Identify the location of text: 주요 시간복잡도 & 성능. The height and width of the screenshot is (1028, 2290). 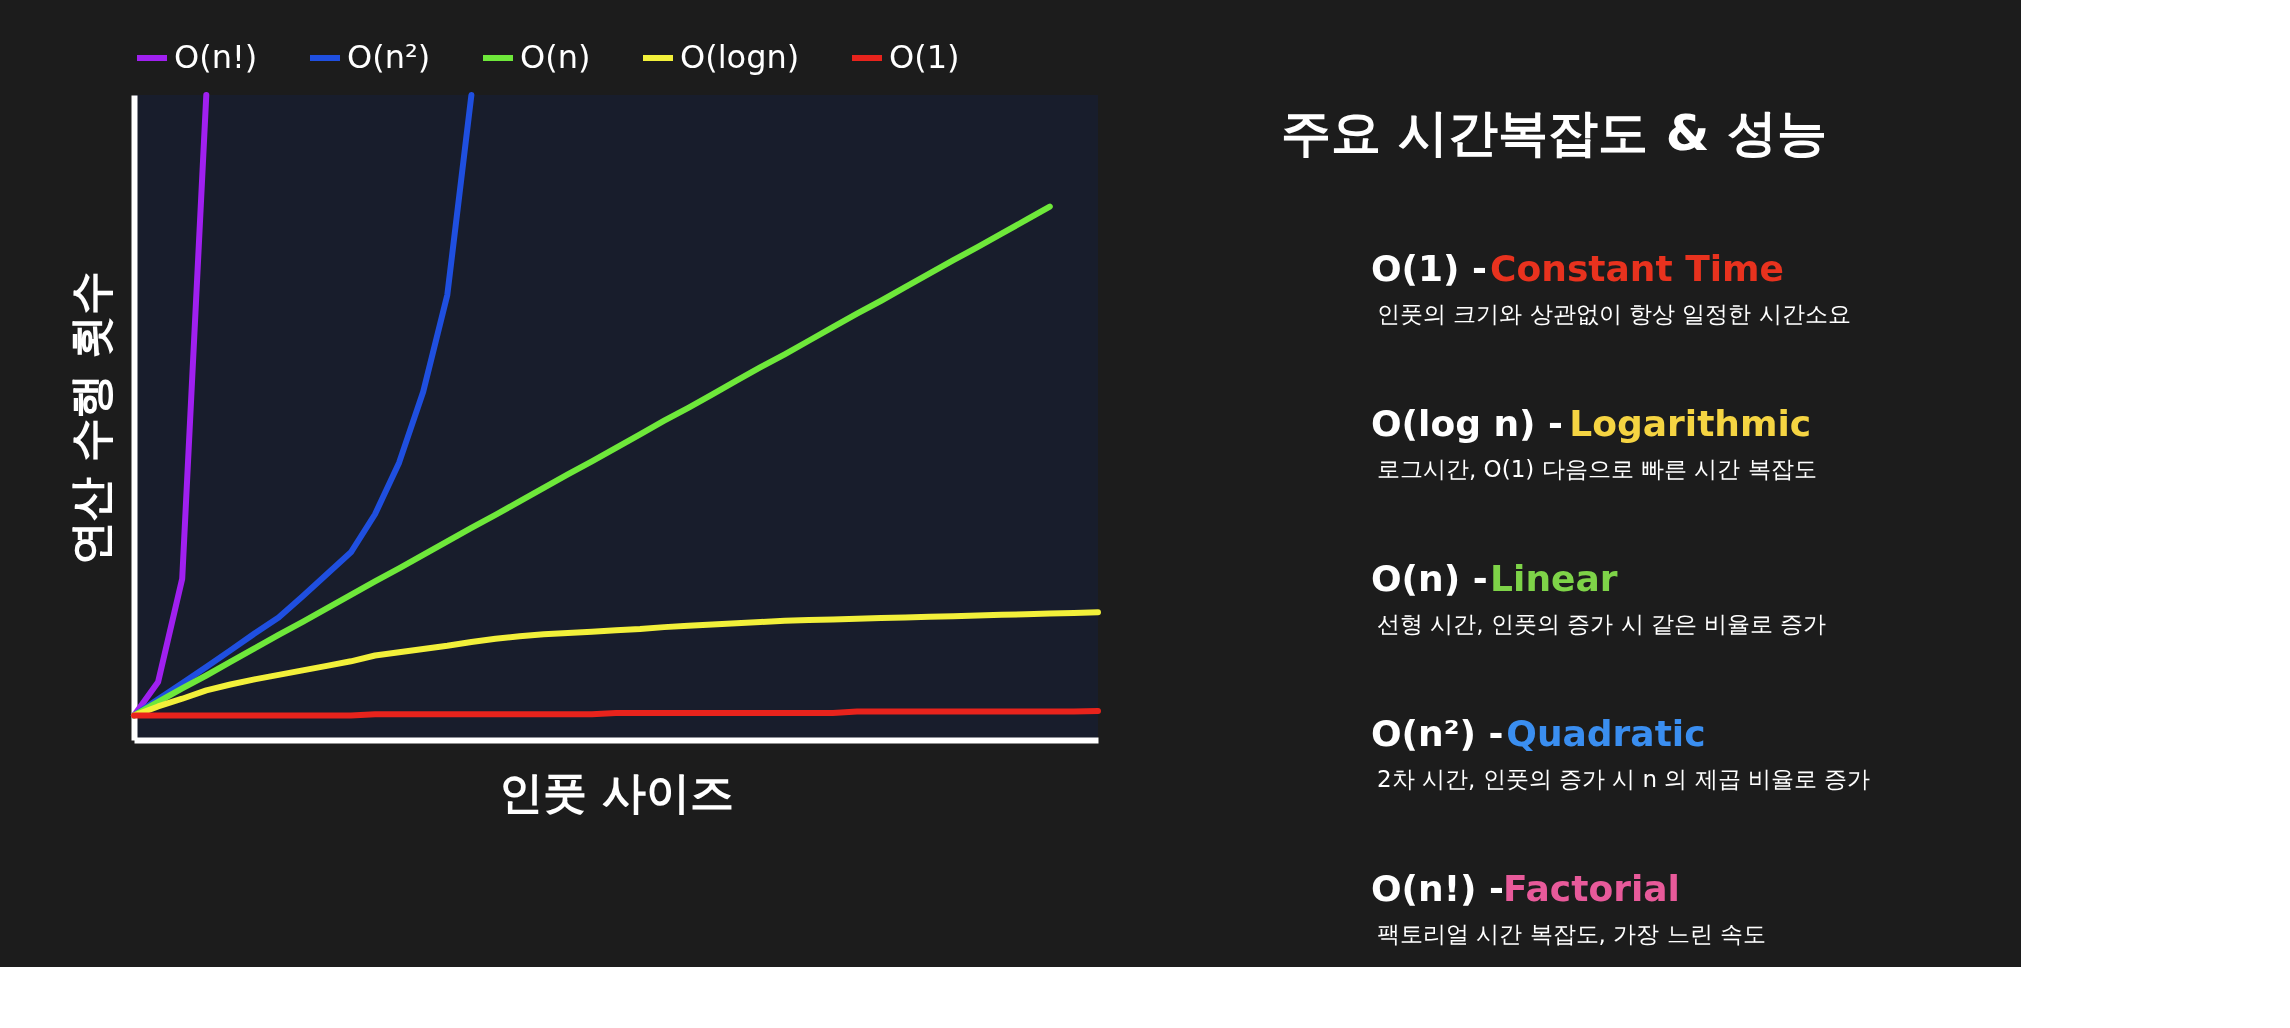
(1554, 133).